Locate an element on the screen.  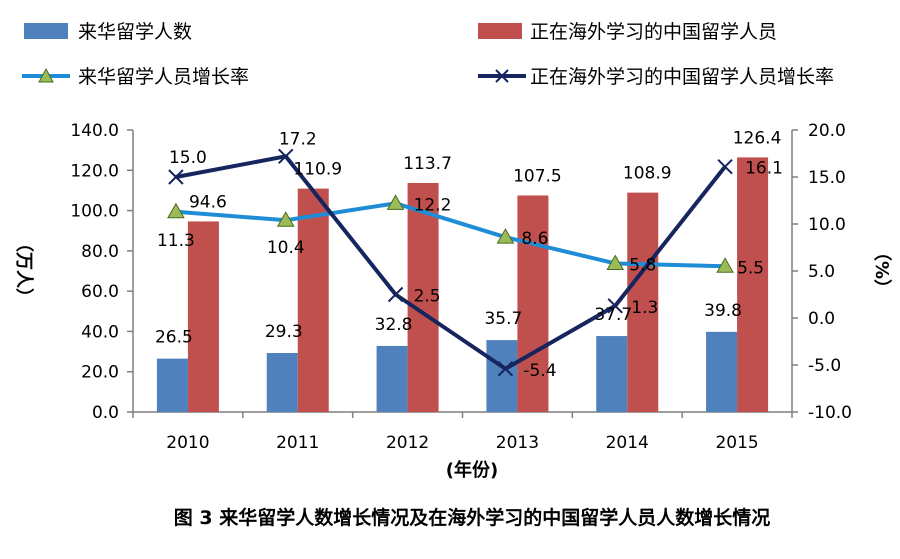
y-axis-left-title: （万人） is located at coordinates (23, 270).